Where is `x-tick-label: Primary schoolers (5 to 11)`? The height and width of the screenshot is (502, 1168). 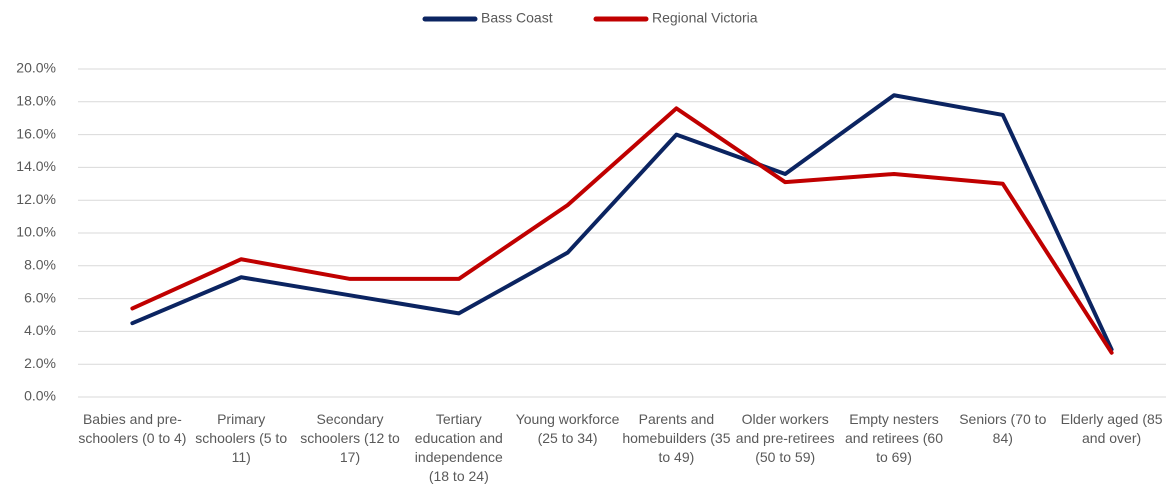 x-tick-label: Primary schoolers (5 to 11) is located at coordinates (241, 438).